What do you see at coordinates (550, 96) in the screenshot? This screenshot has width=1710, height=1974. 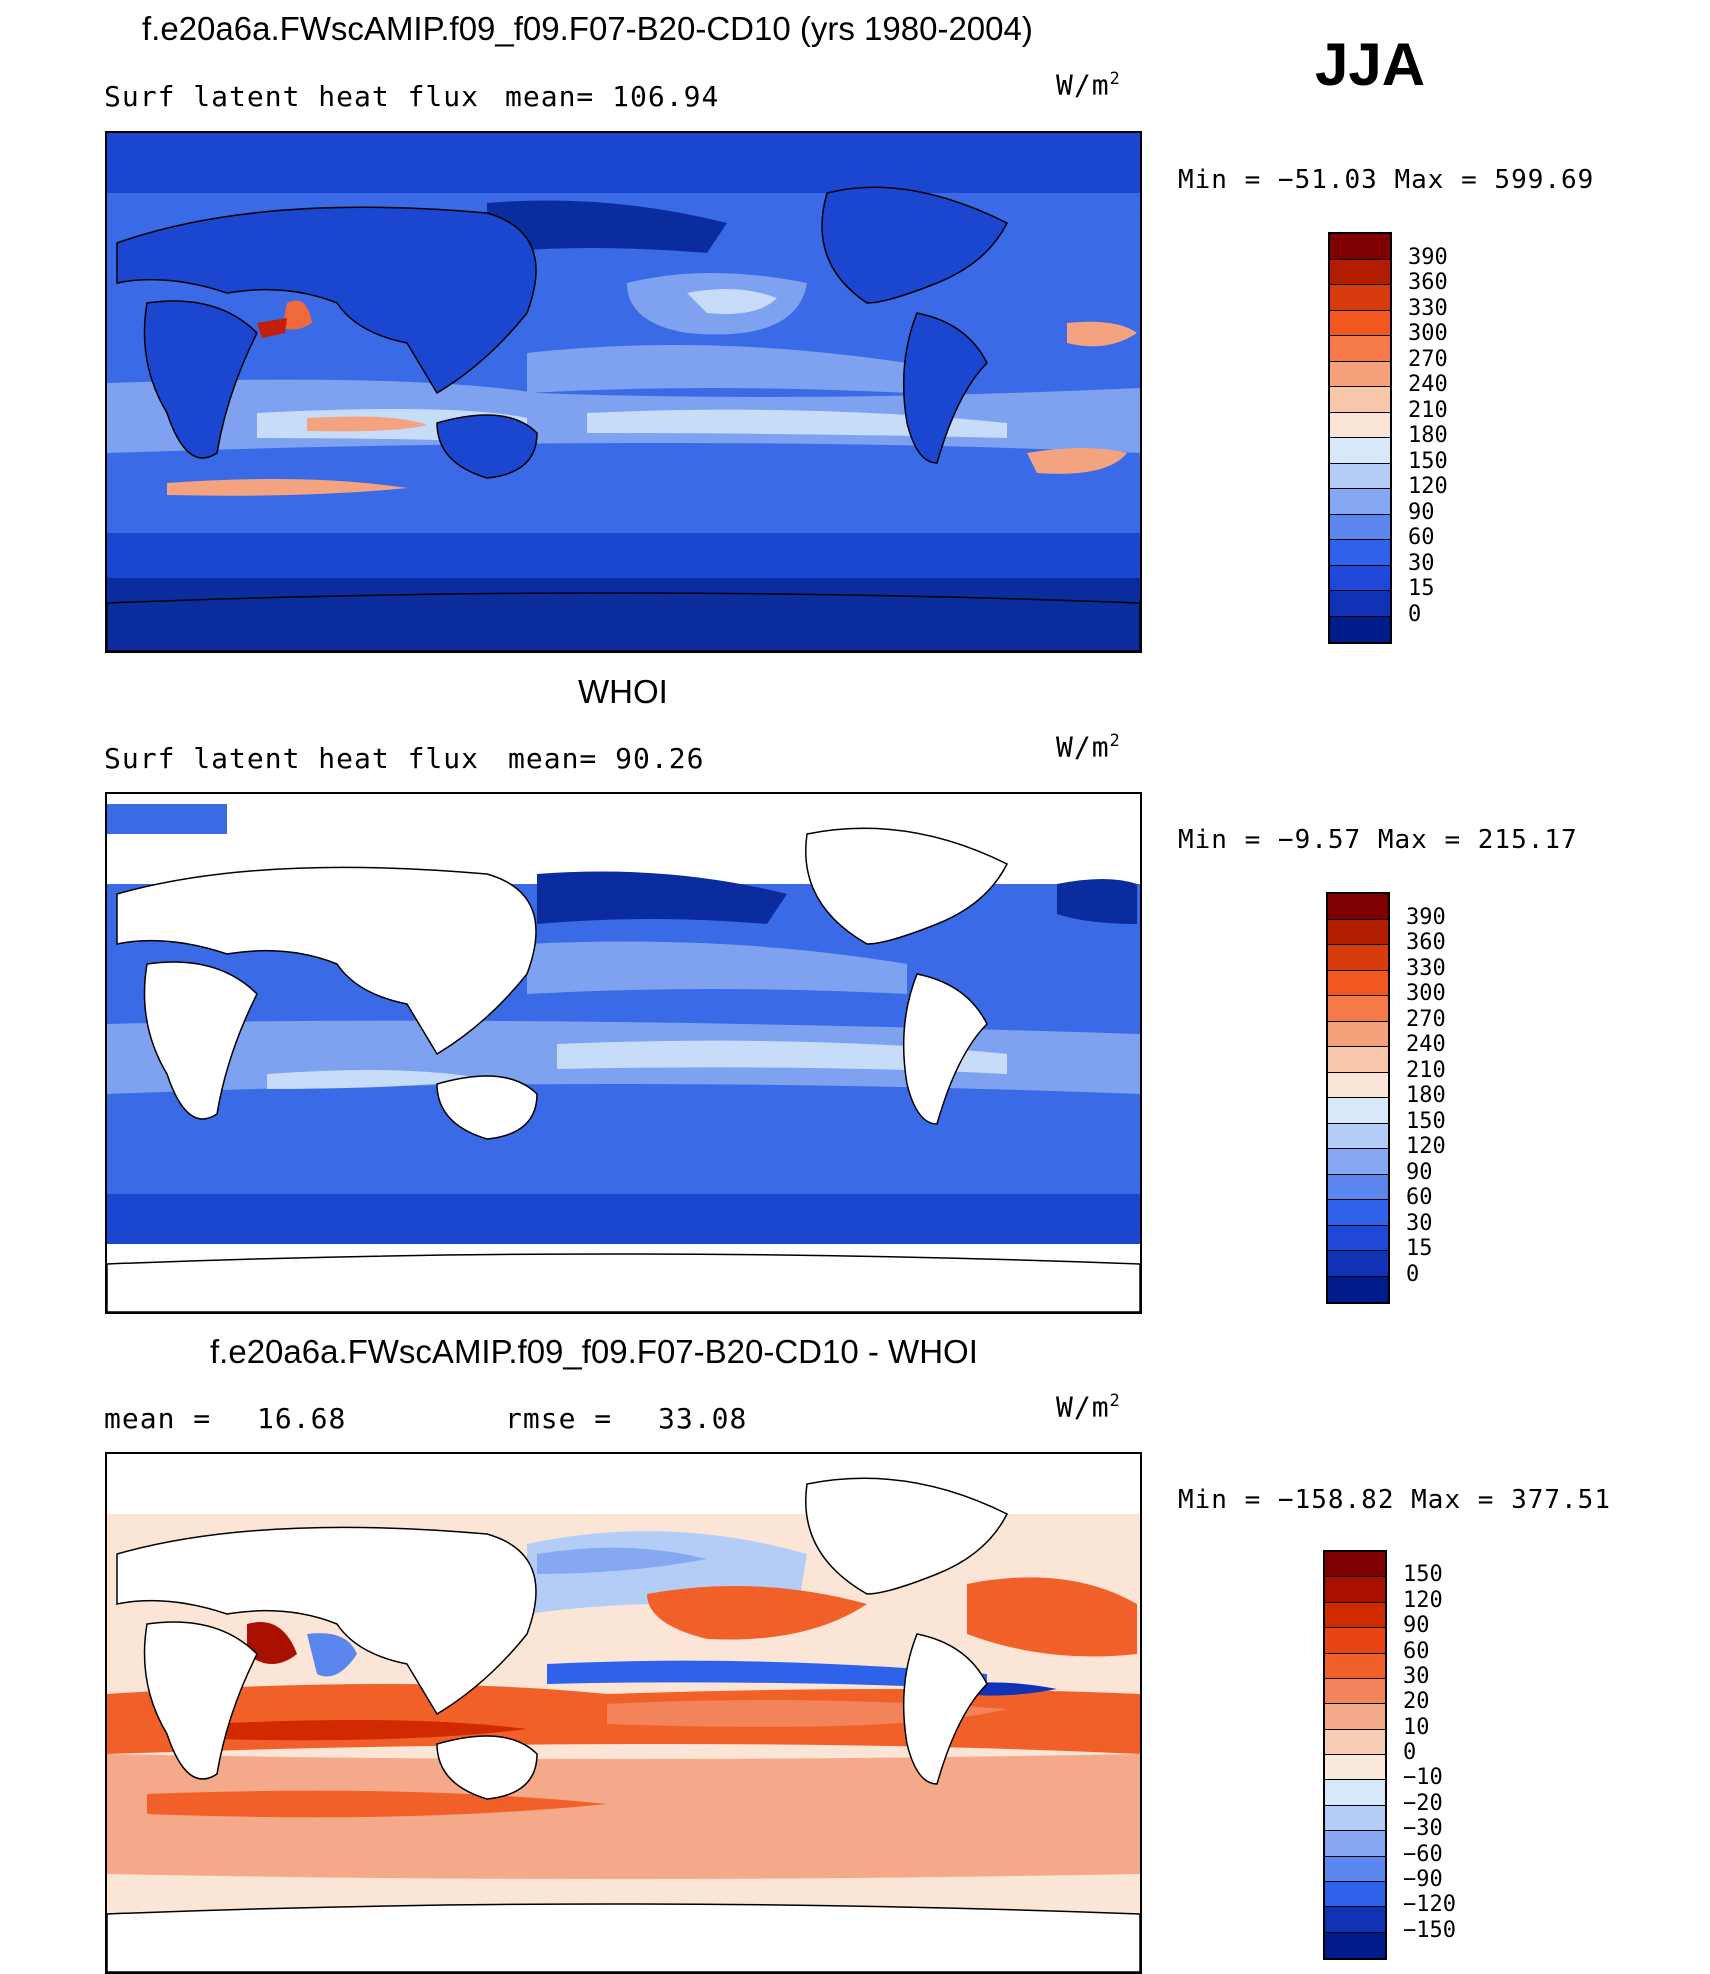 I see `panel1-mean-text: mean=` at bounding box center [550, 96].